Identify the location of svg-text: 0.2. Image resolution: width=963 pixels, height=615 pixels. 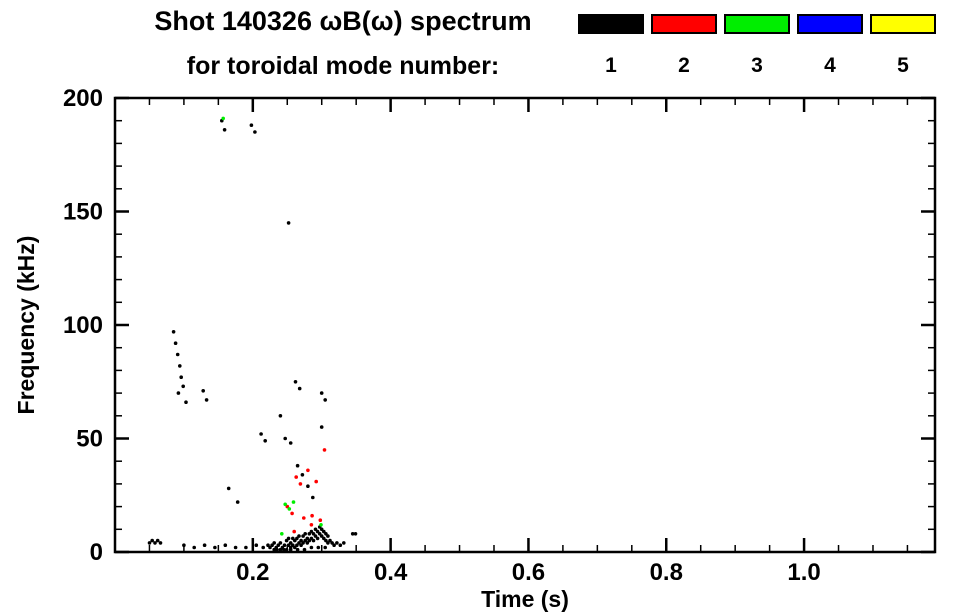
(252, 572).